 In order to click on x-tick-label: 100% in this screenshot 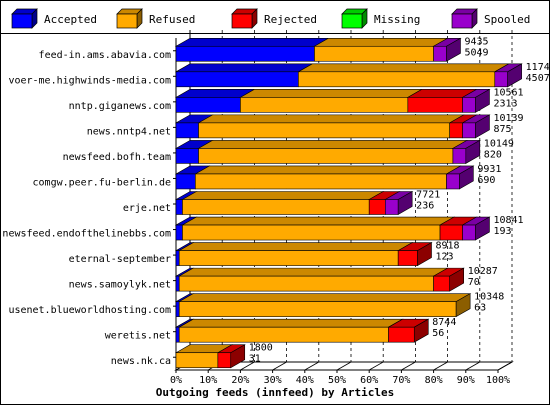, I will do `click(498, 380)`.